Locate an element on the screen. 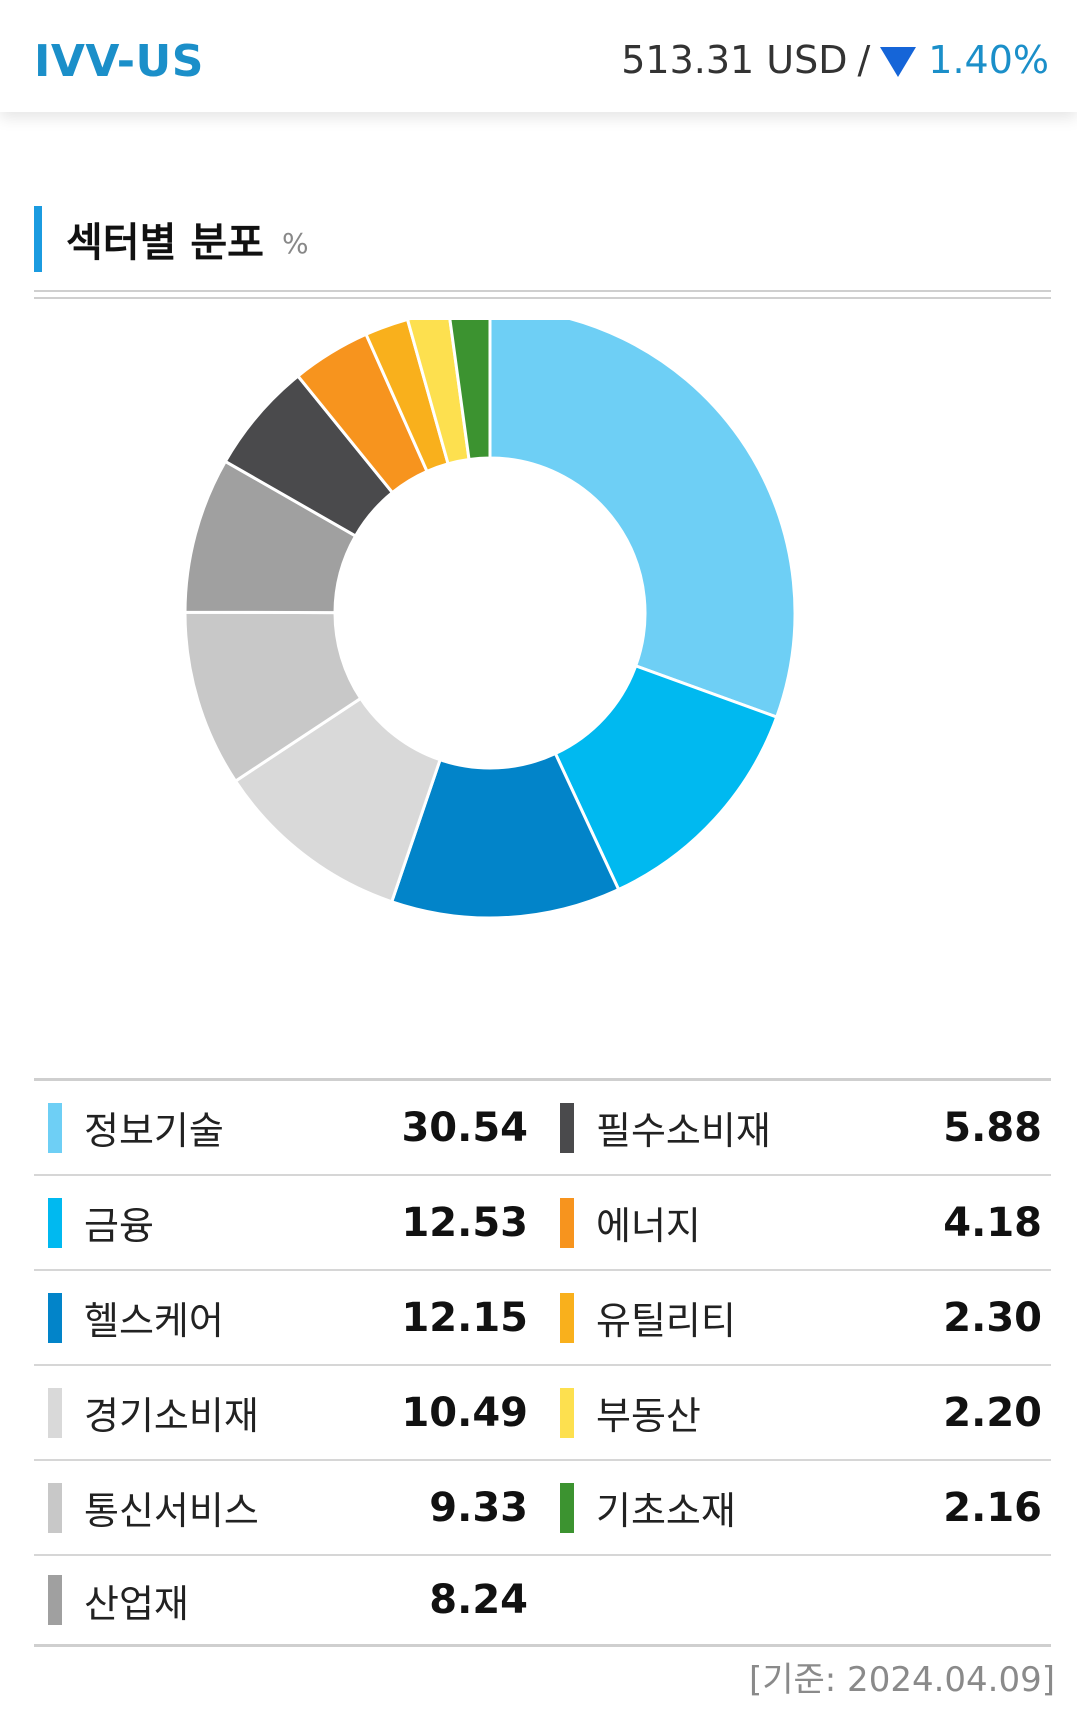 The width and height of the screenshot is (1077, 1736). legend-item: 금융 12.53 is located at coordinates (288, 1222).